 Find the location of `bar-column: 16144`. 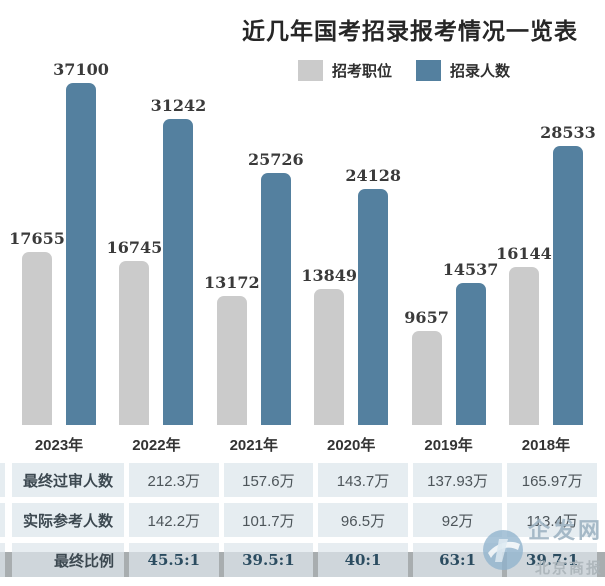

bar-column: 16144 is located at coordinates (524, 243).